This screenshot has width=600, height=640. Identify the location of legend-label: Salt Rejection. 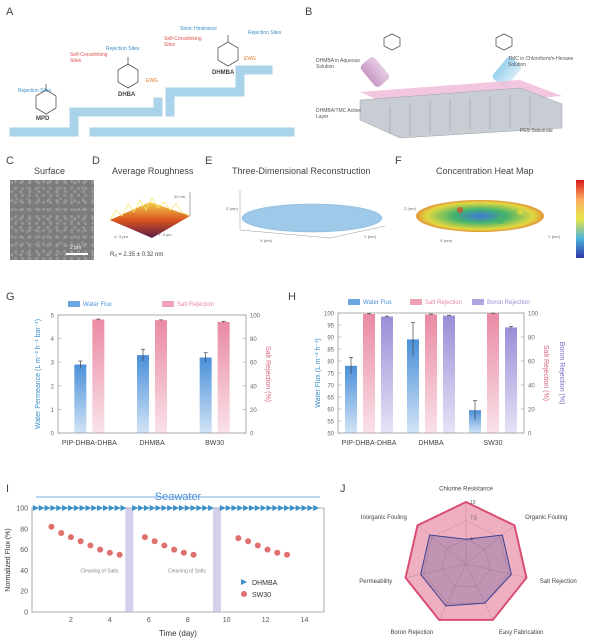
(443, 303).